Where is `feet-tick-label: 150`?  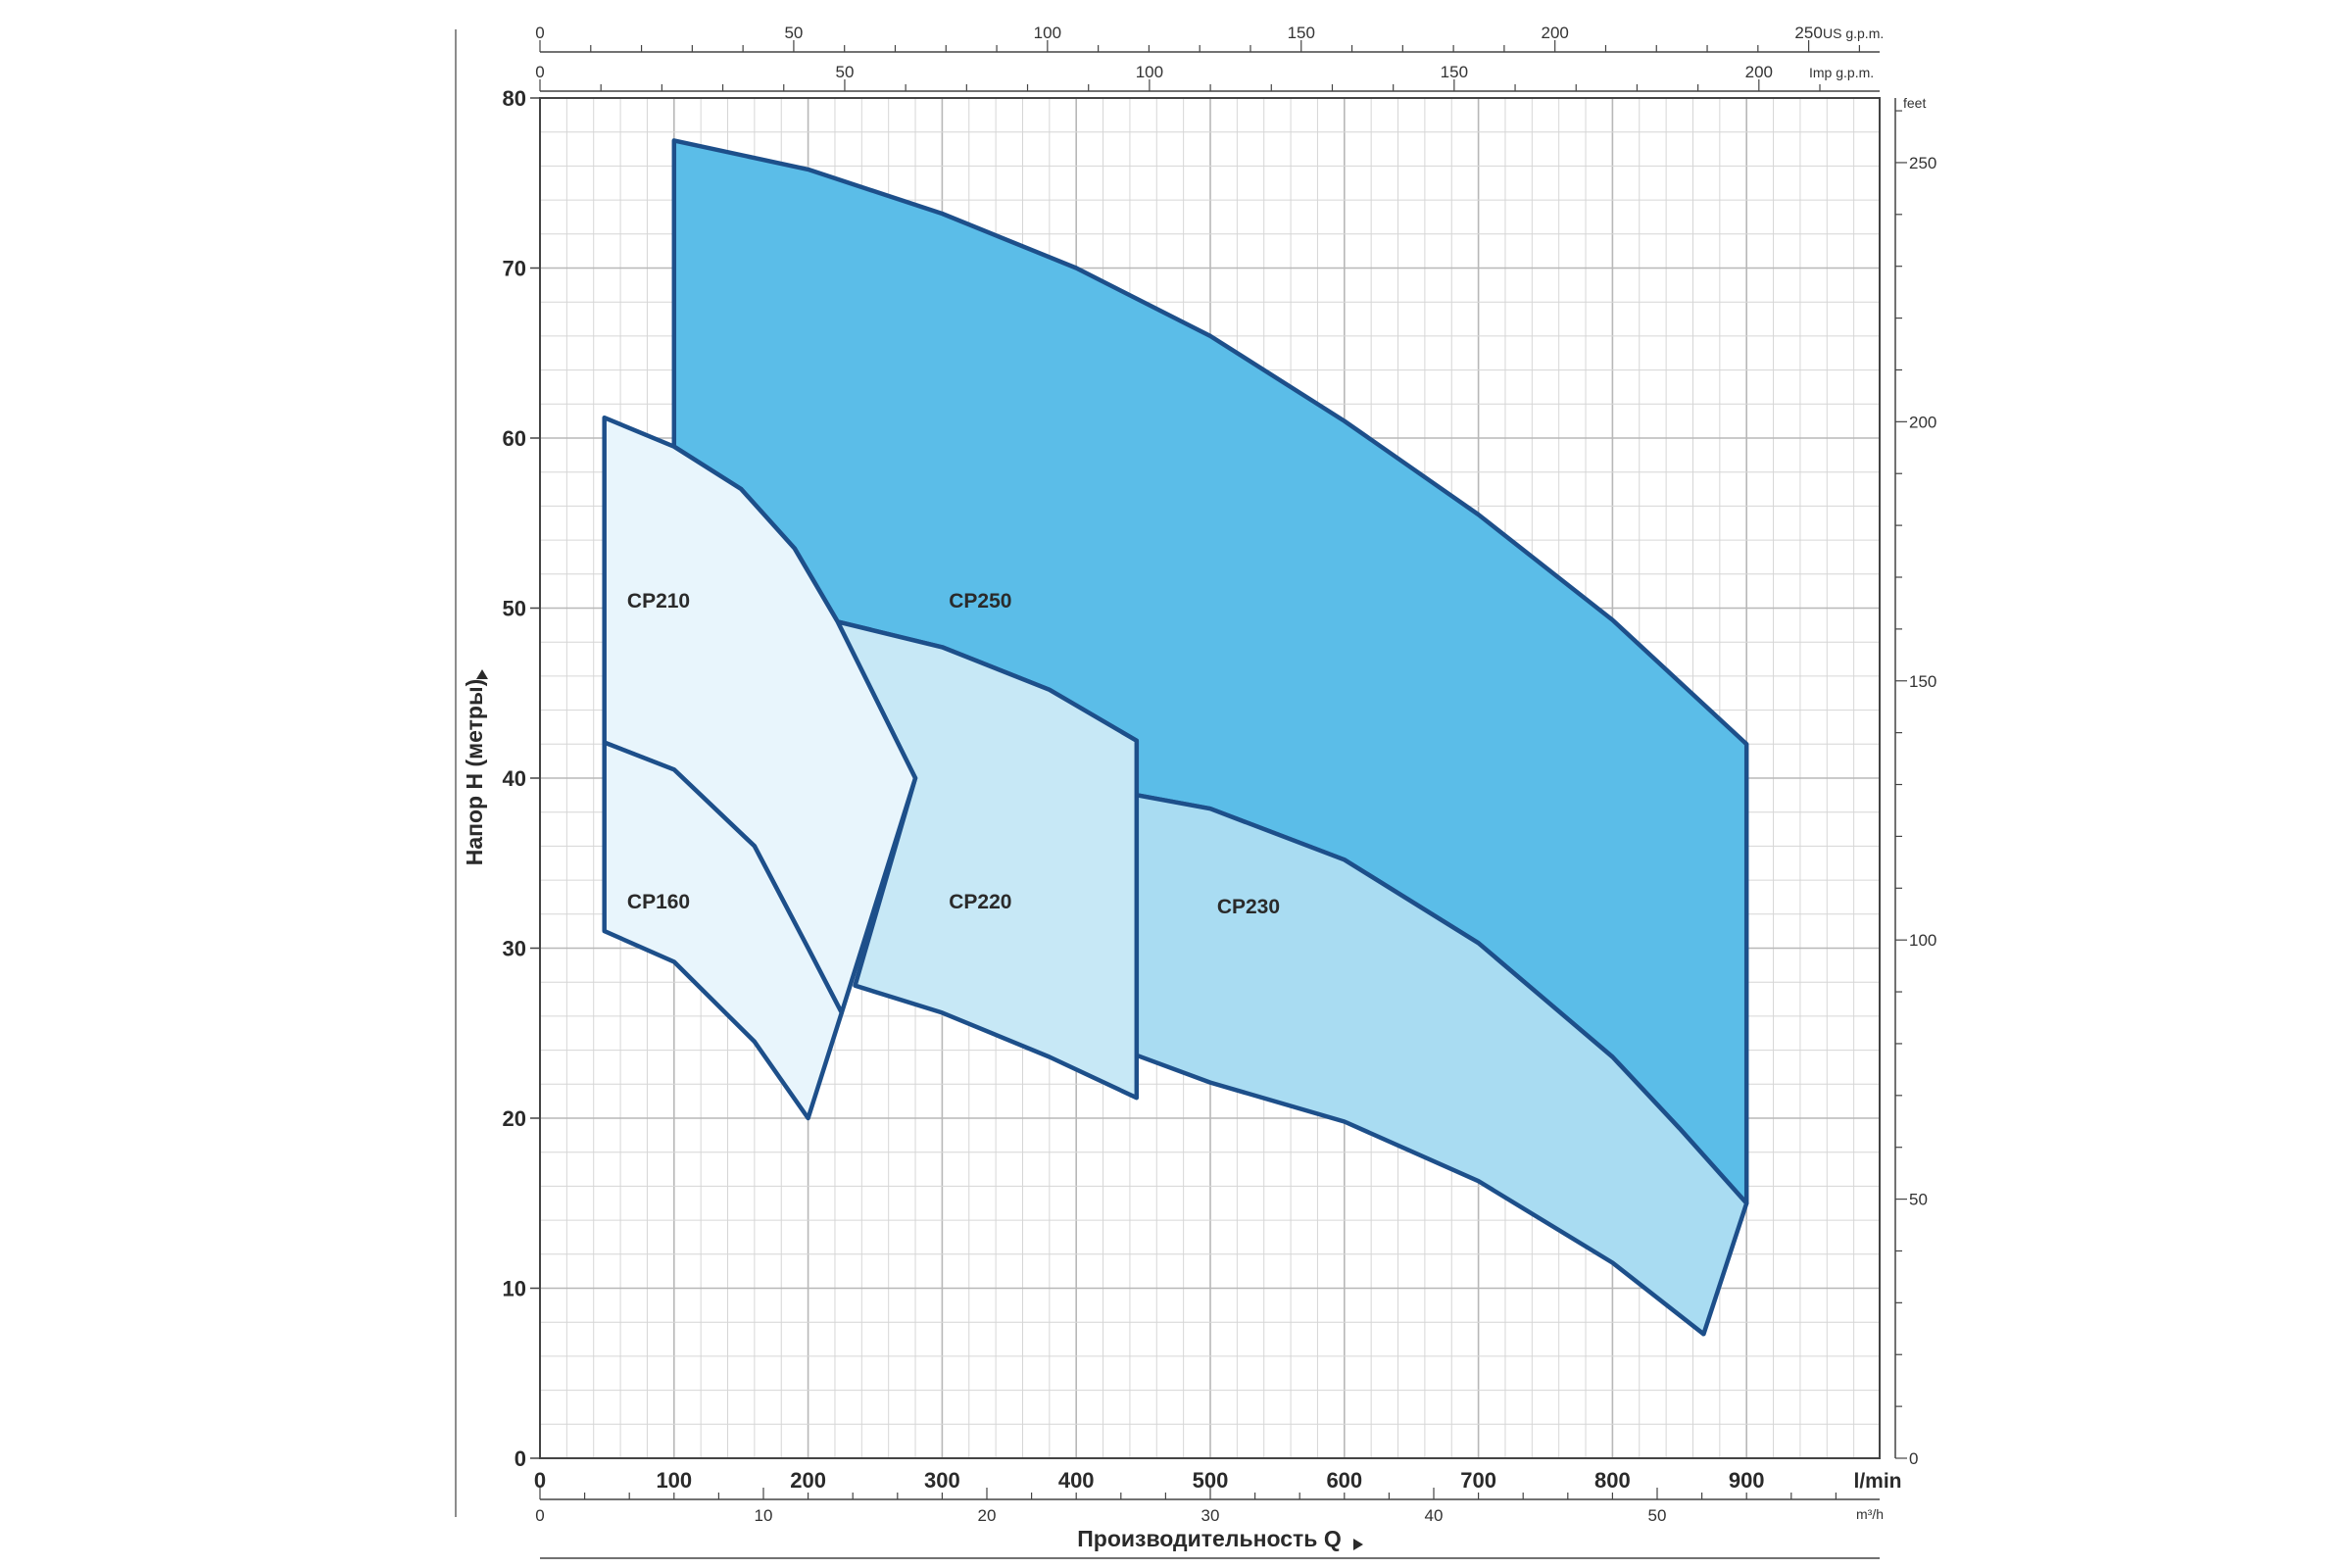
feet-tick-label: 150 is located at coordinates (1922, 681).